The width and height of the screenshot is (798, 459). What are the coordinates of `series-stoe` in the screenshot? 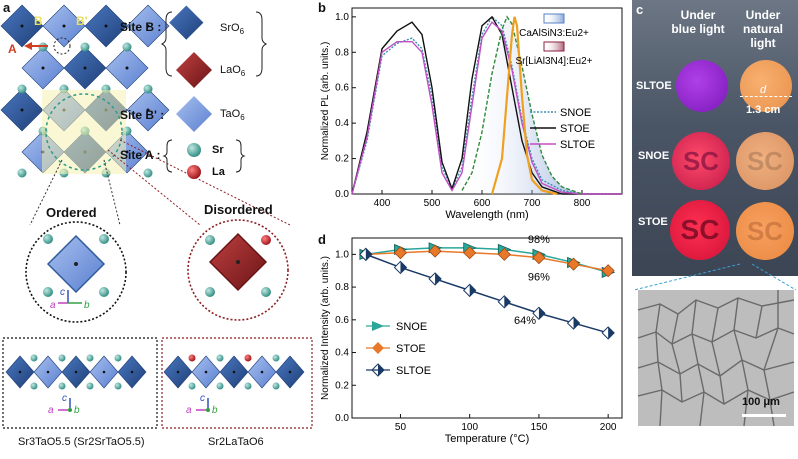 It's located at (486, 105).